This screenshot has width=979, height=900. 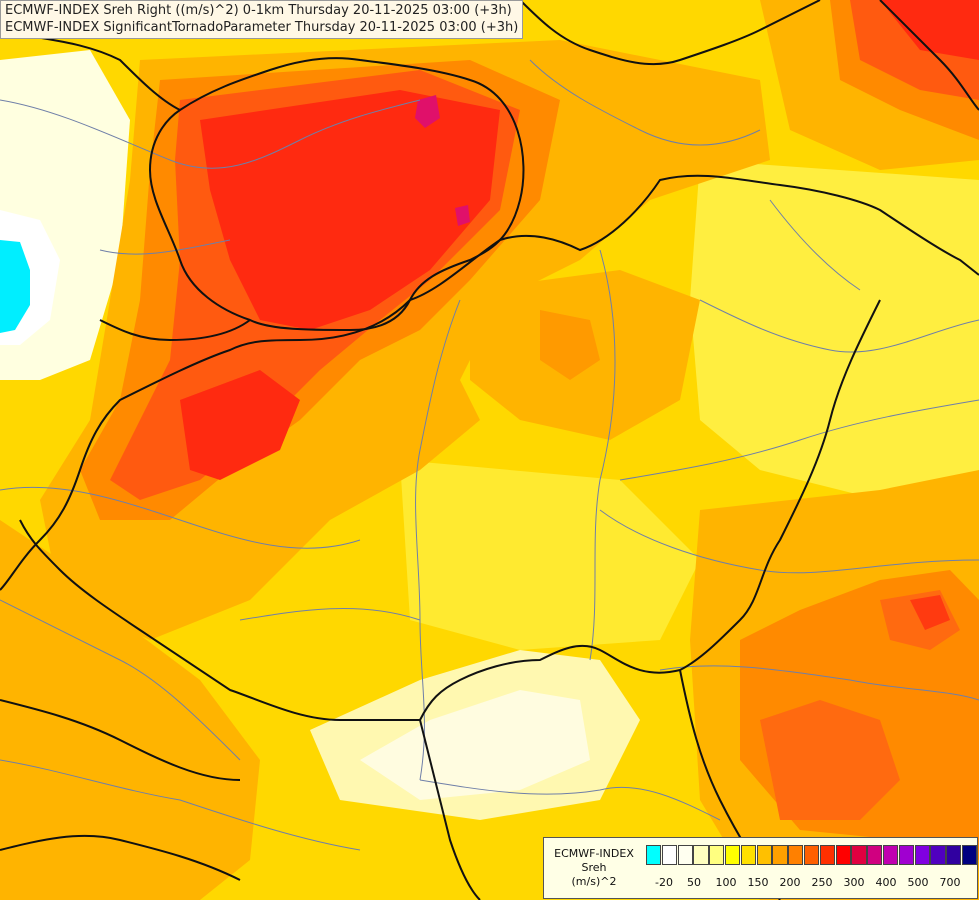 I want to click on legend-tick-label: 400, so click(x=886, y=882).